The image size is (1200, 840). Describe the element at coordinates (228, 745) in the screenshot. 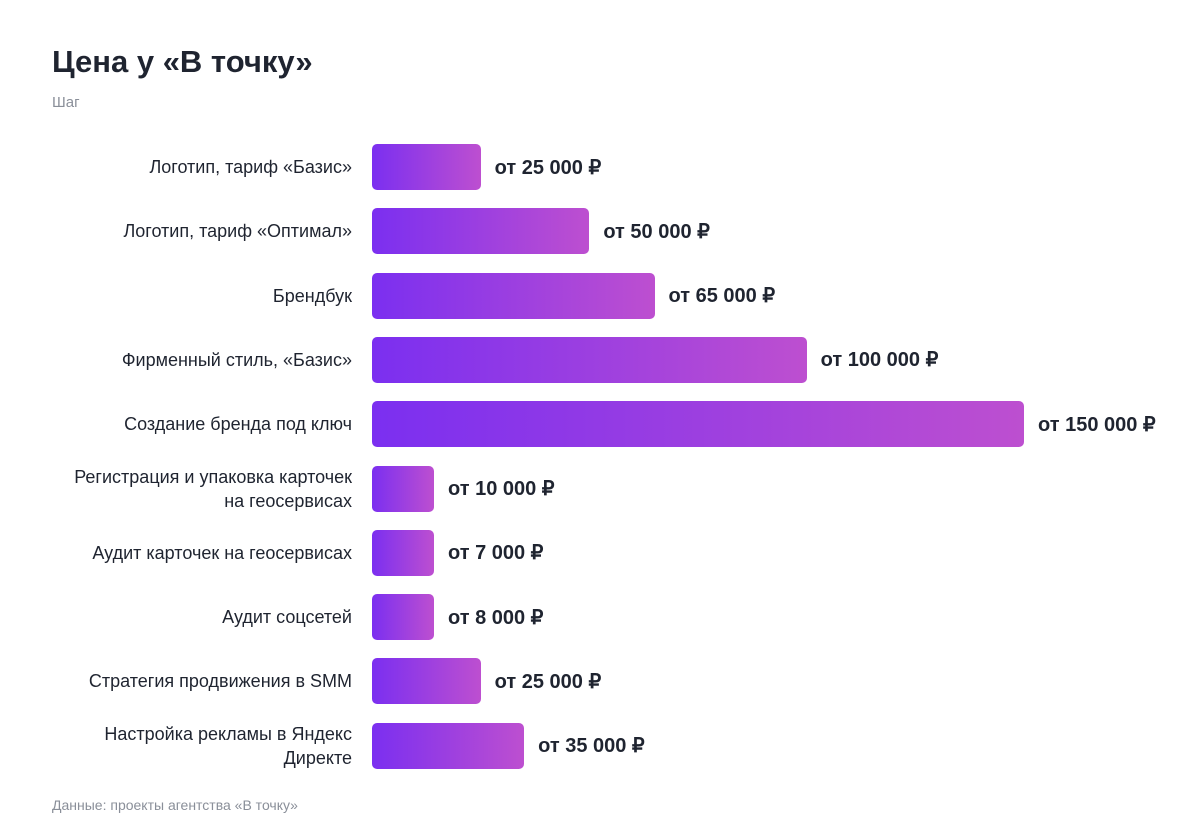

I see `category-label: Настройка рекламы в Яндекс Директе` at that location.